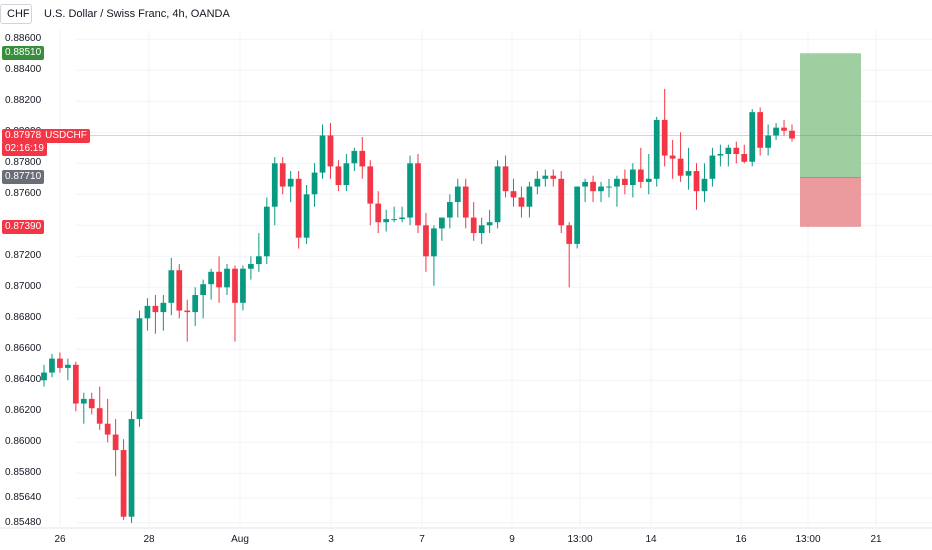  I want to click on price-tick-label: 0.86600, so click(23, 349).